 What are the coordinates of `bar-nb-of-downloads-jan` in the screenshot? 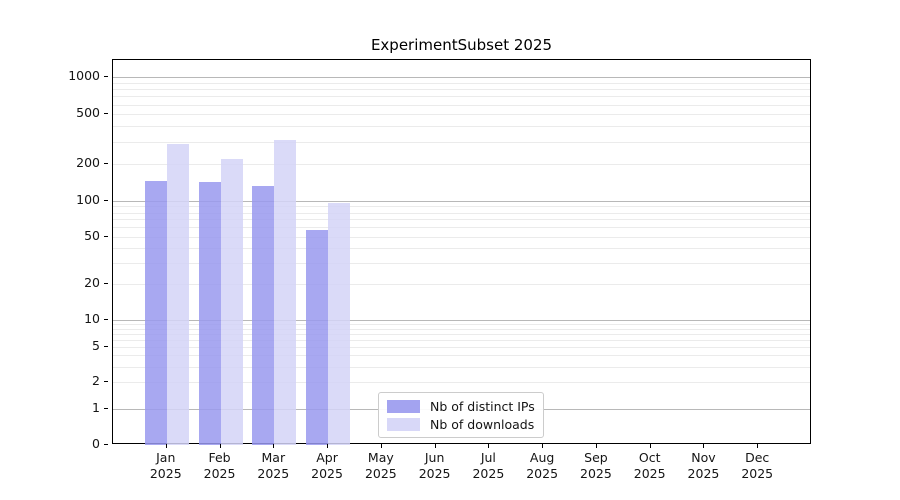 It's located at (177, 294).